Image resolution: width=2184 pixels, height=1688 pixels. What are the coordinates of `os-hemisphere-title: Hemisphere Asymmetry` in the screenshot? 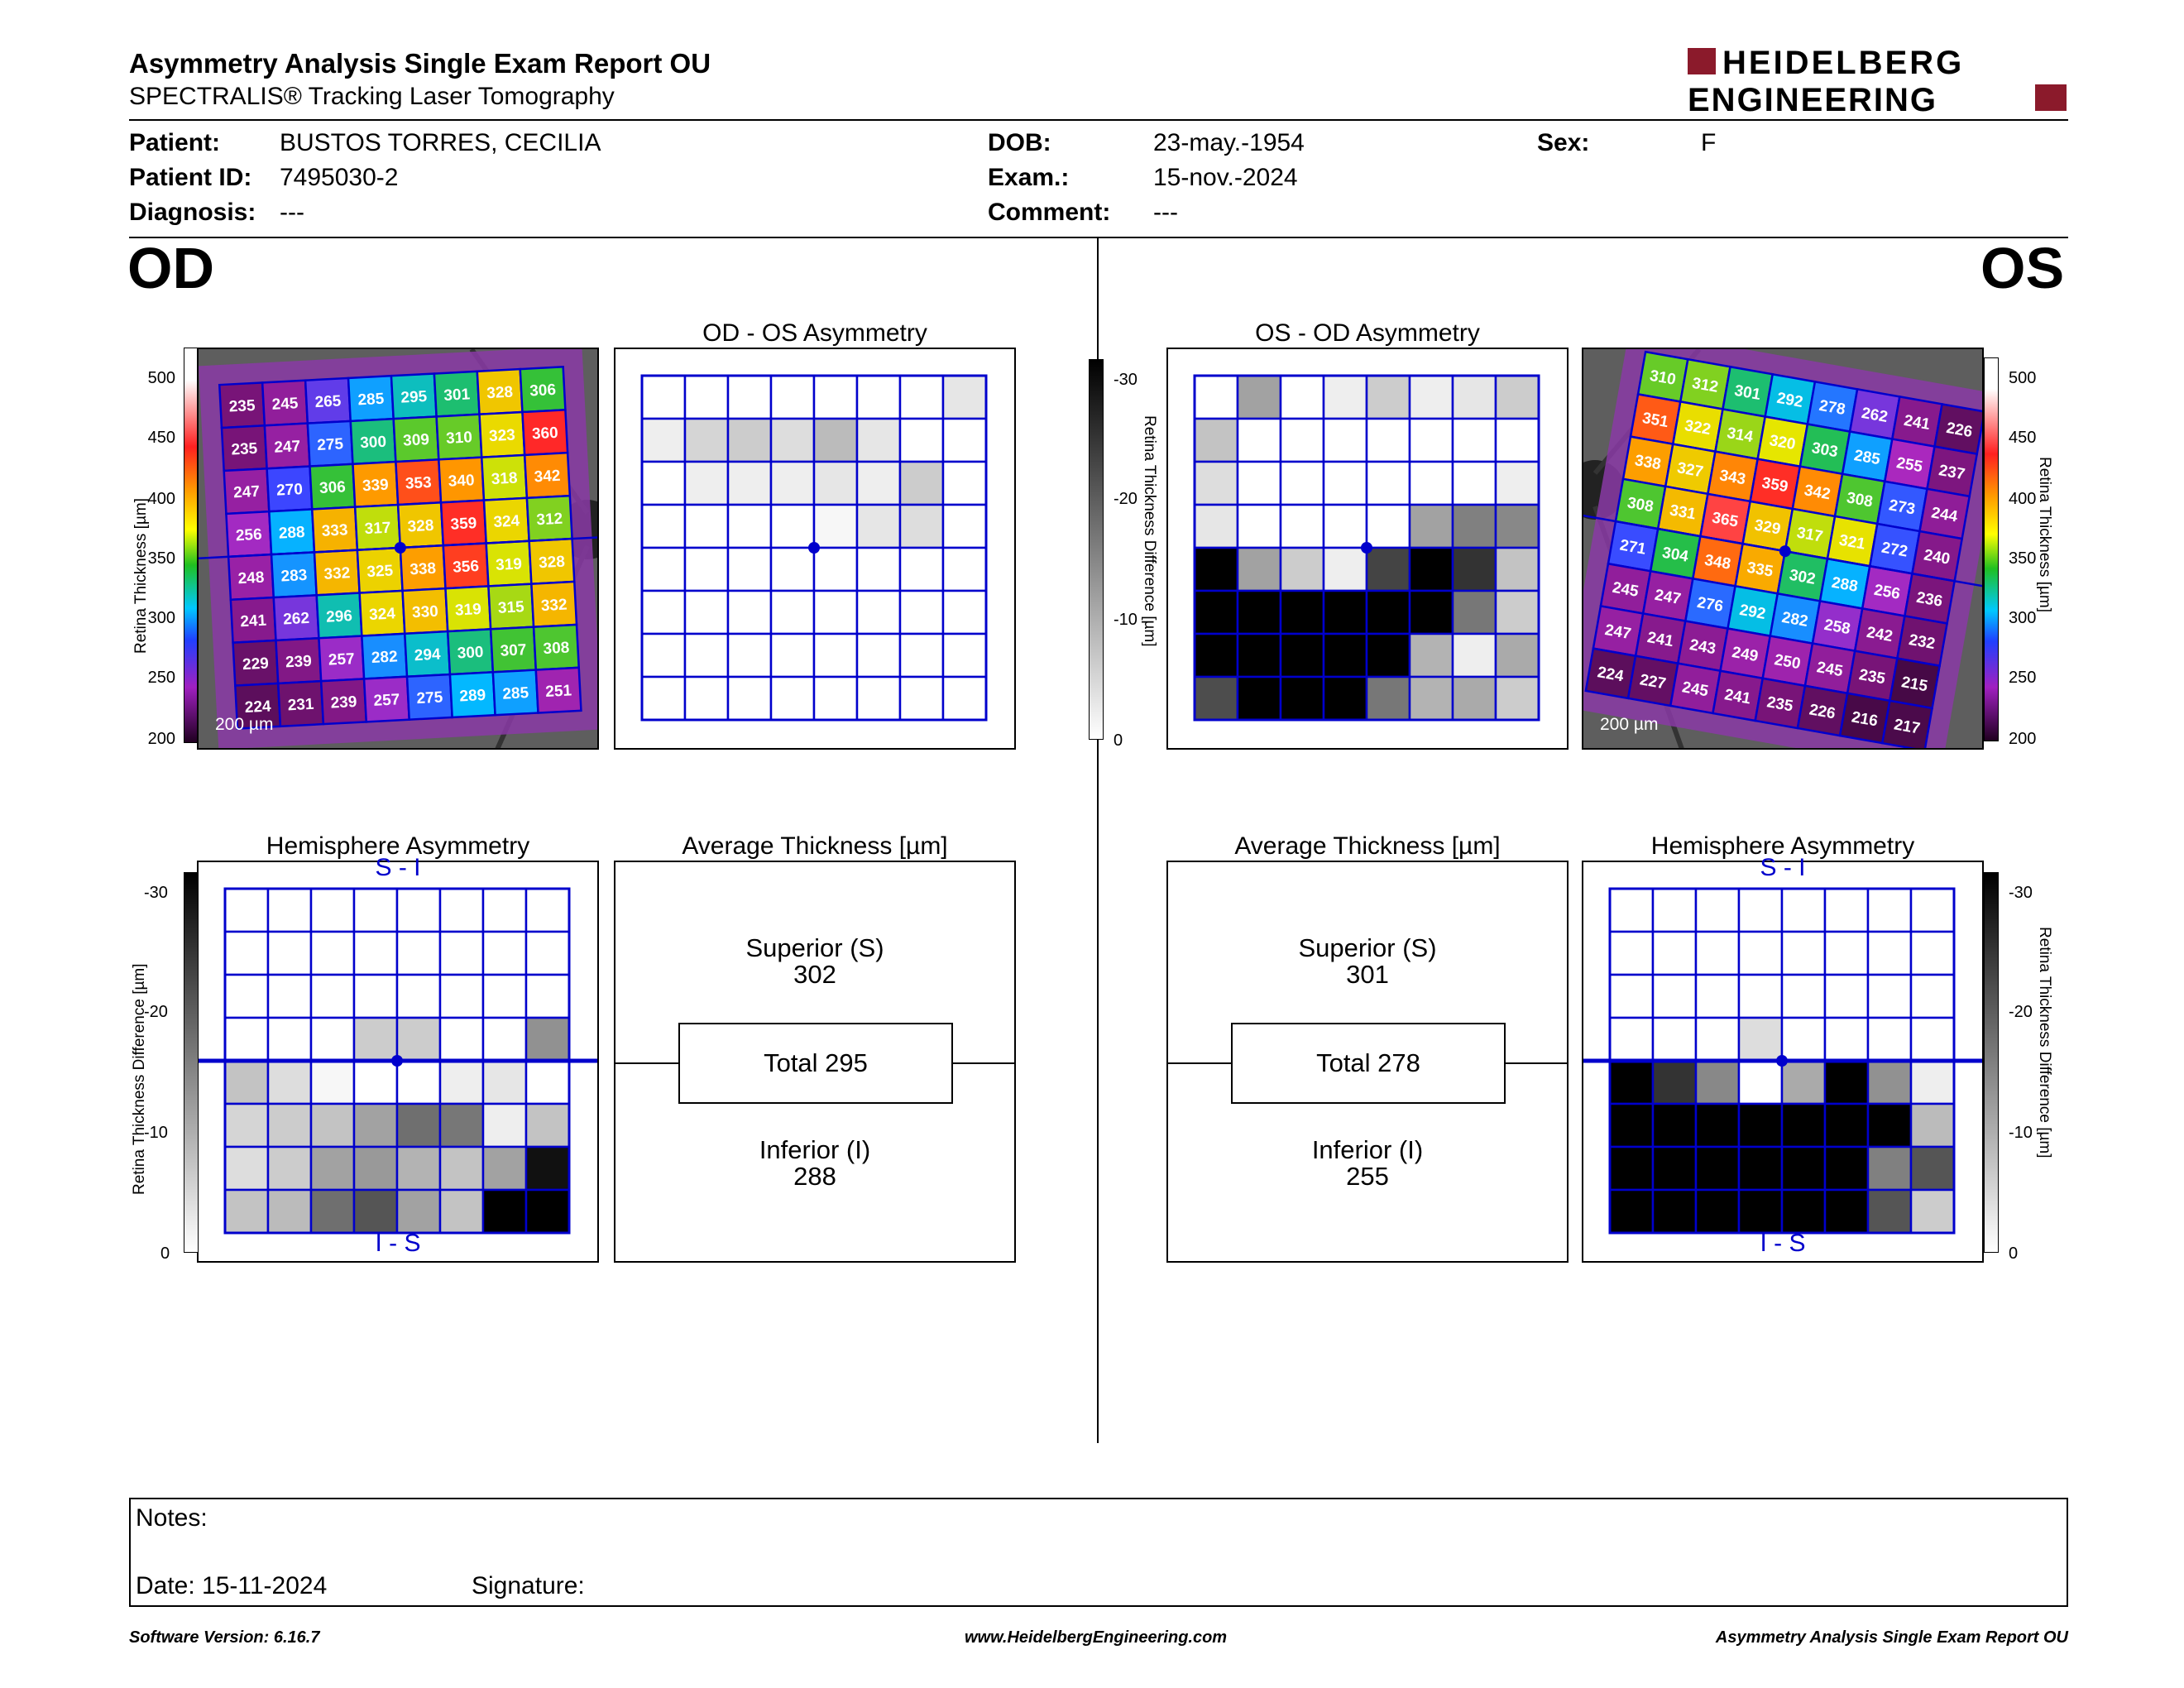 It's located at (1782, 846).